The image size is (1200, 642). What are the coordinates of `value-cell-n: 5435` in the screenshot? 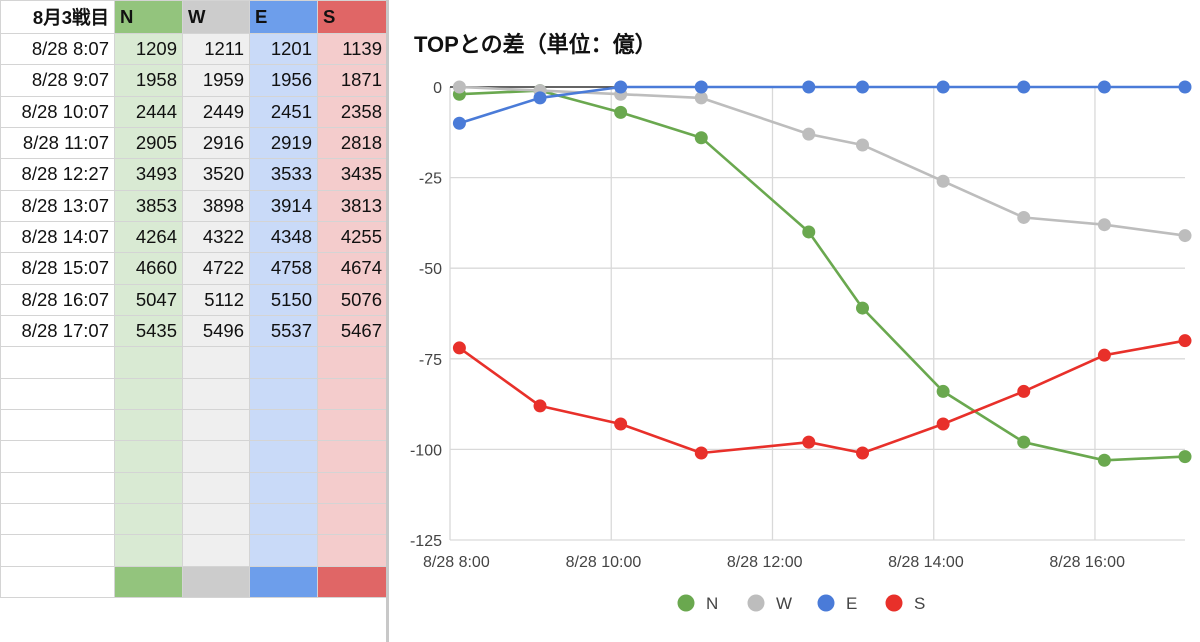 It's located at (148, 331).